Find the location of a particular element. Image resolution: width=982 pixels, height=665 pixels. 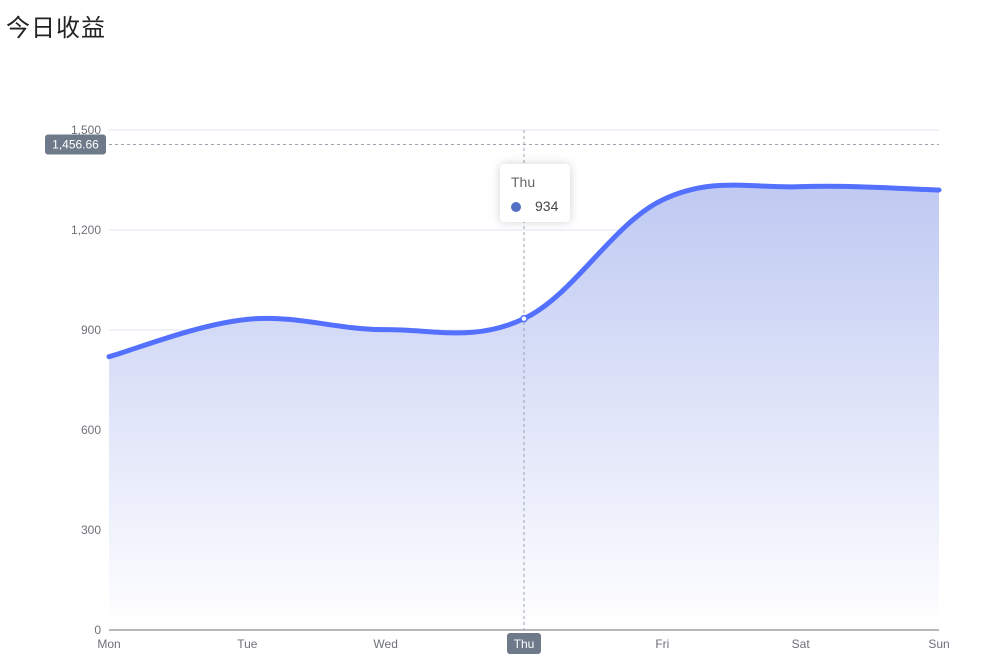

axis-pointer-y-label: 1,456.66 is located at coordinates (75, 144).